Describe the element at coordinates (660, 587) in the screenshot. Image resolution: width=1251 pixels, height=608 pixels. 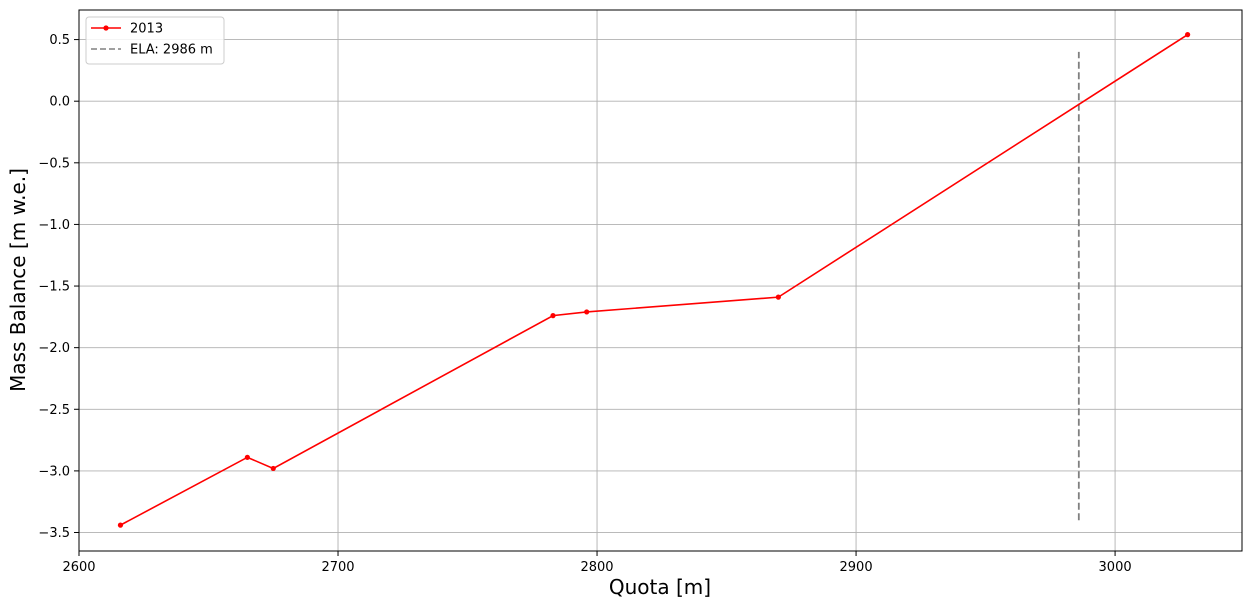
I see `x-axis-label: Quota [m]` at that location.